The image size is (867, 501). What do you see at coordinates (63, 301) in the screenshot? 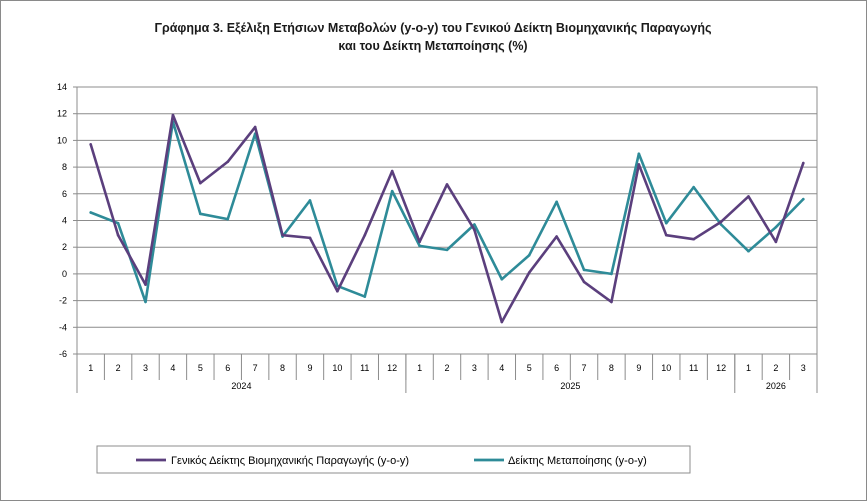
I see `y-tick-label: -2` at bounding box center [63, 301].